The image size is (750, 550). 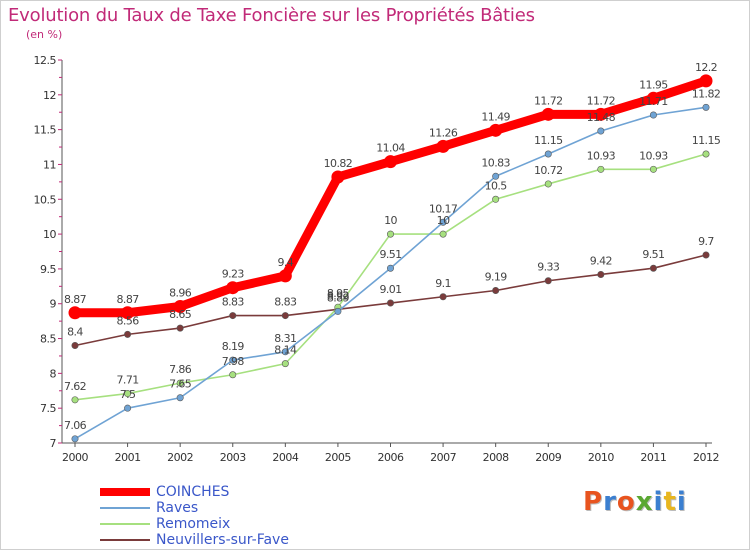 I want to click on x-tick-label: 2002, so click(x=180, y=457).